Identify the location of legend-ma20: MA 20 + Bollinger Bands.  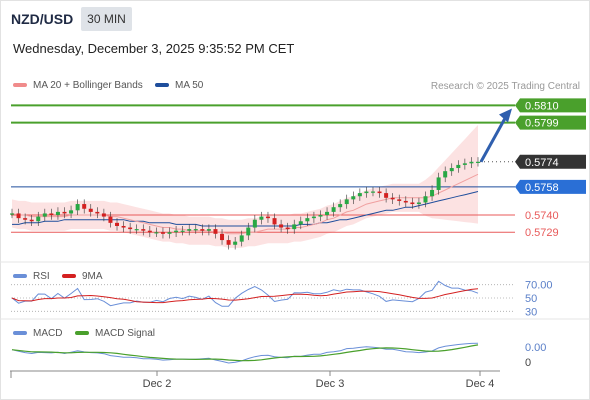
(78, 85).